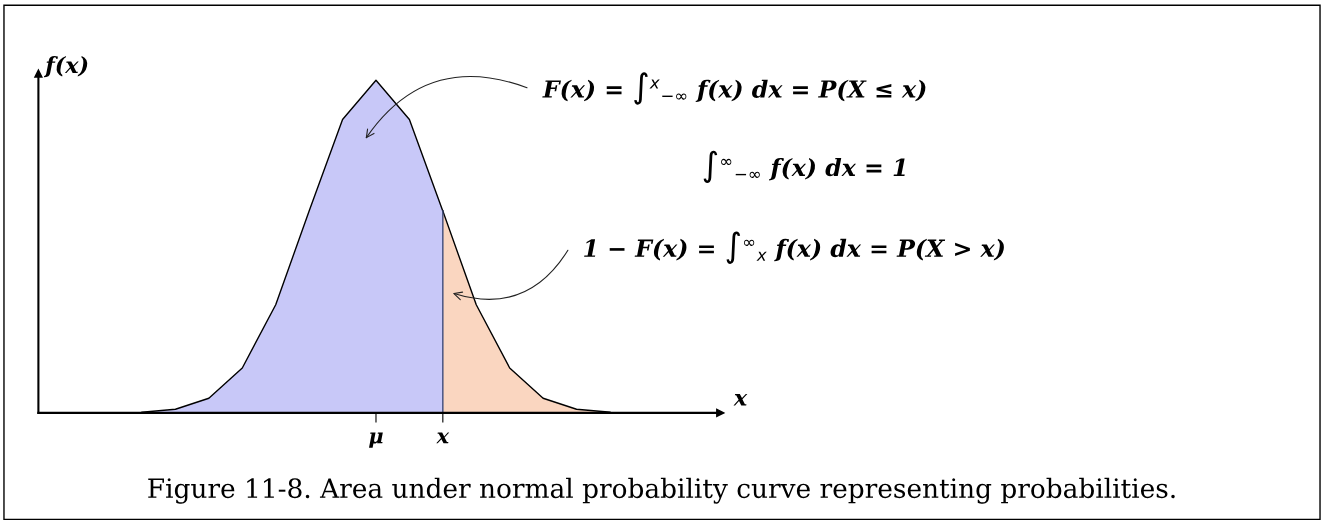  I want to click on annotation: 1 − F(x) = ∫$^{∞}$$_{x}$ f(x) dx = P(X > x), so click(794, 247).